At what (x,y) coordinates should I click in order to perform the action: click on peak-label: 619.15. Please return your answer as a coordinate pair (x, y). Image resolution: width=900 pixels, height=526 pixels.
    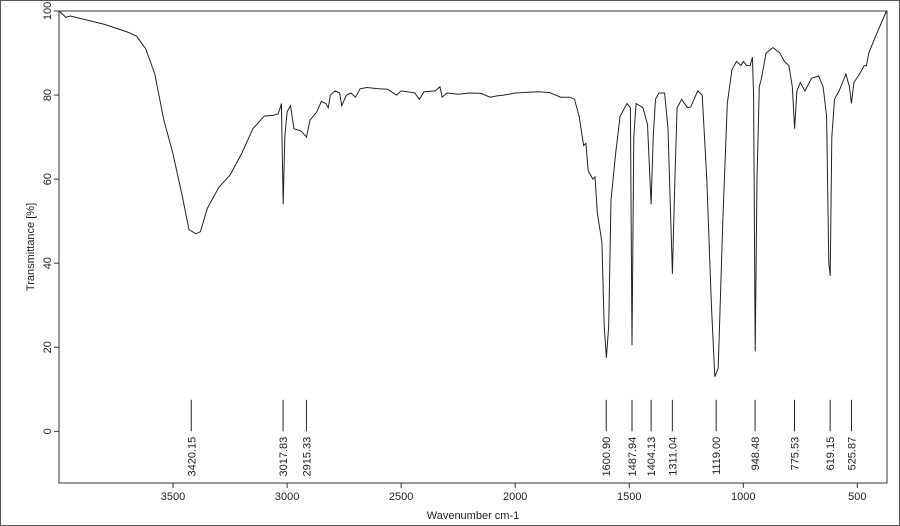
    Looking at the image, I should click on (831, 454).